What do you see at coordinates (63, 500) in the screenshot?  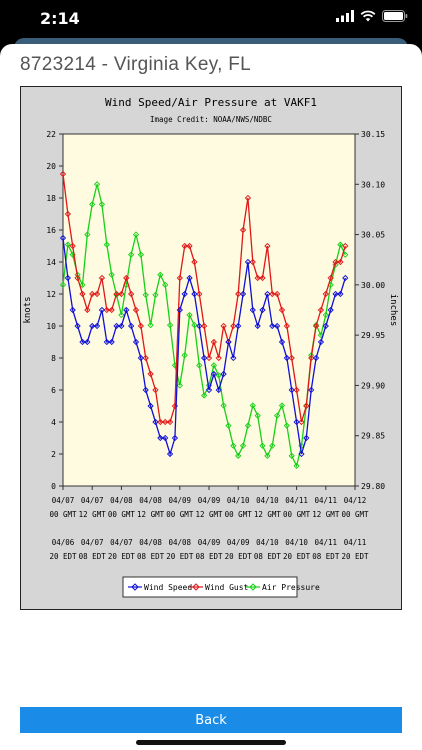 I see `x-tick-gmt-date: 04/07` at bounding box center [63, 500].